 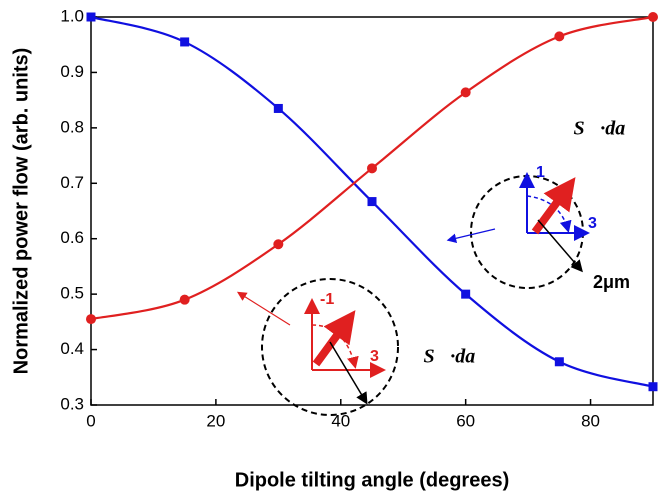 I want to click on x-tick-label: 80, so click(x=590, y=420).